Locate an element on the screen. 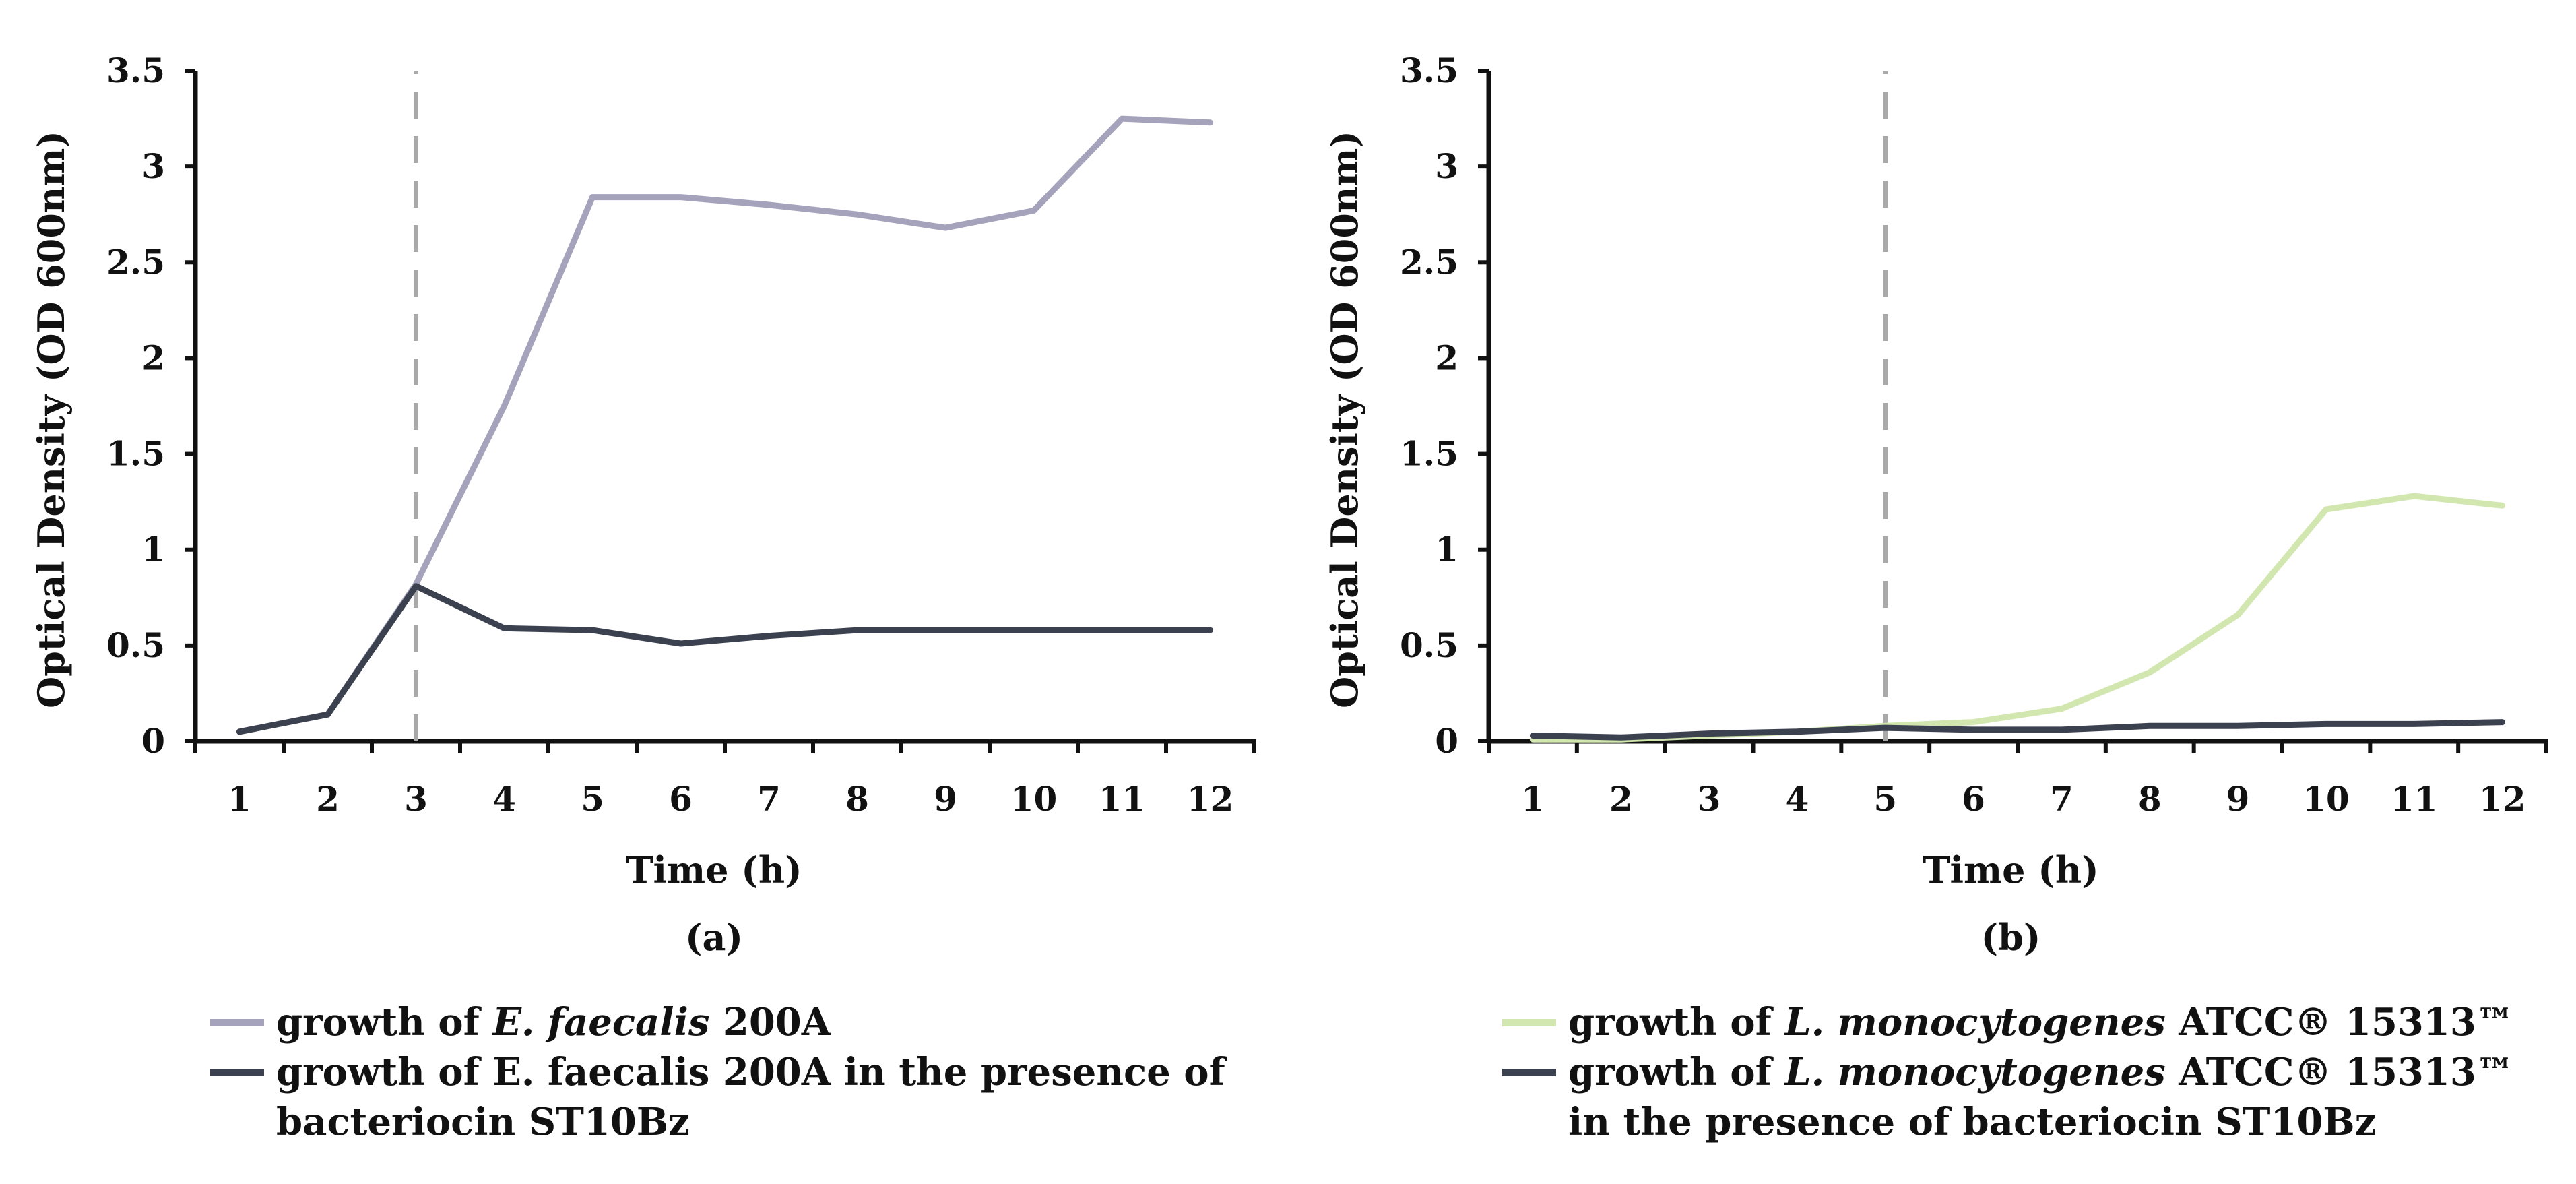  x-tick-label-a: 10 is located at coordinates (1034, 799).